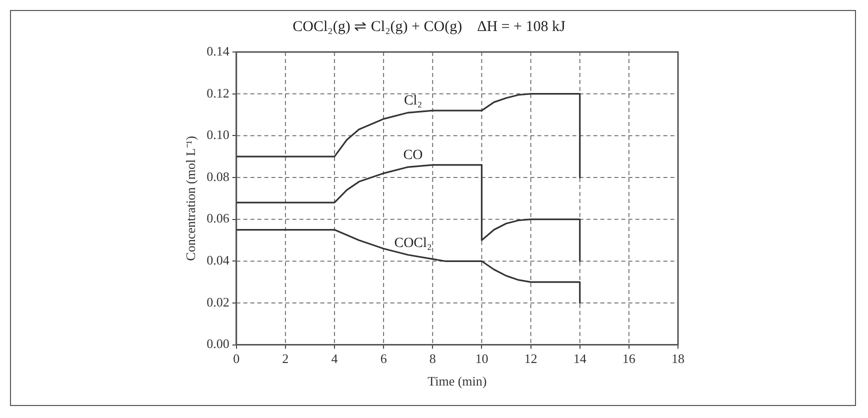 The image size is (868, 418). What do you see at coordinates (457, 381) in the screenshot?
I see `x-axis-title: Time (min)` at bounding box center [457, 381].